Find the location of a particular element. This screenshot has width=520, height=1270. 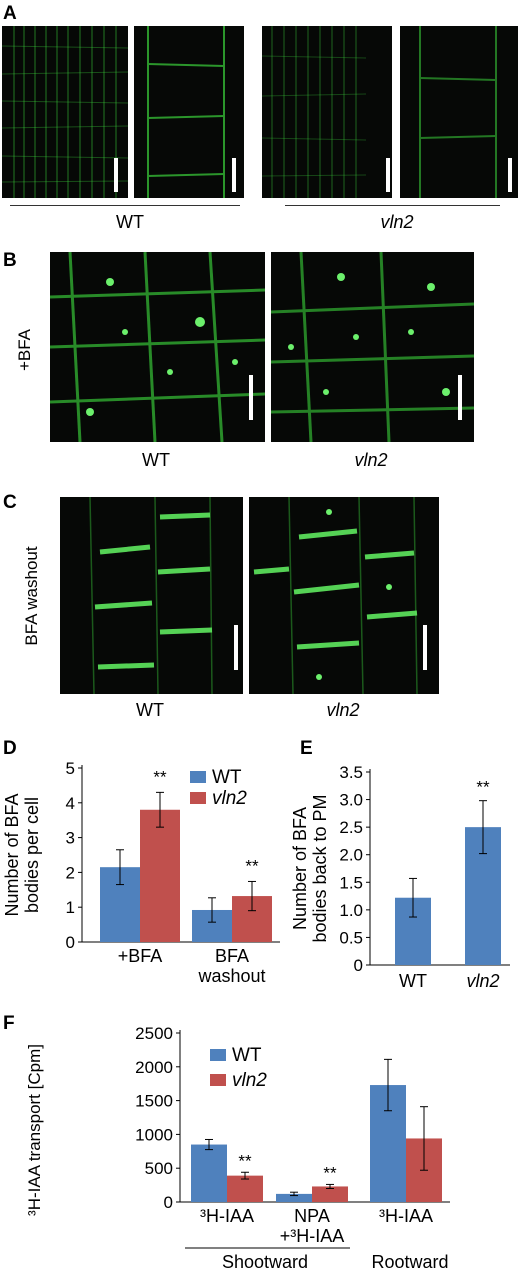

y-tick-label: 500 is located at coordinates (159, 1168).